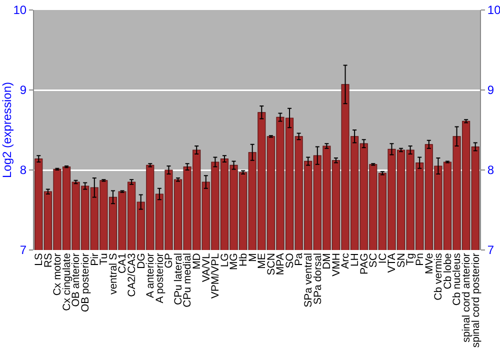 The width and height of the screenshot is (500, 350). Describe the element at coordinates (299, 259) in the screenshot. I see `x-tick-label: Pa` at that location.